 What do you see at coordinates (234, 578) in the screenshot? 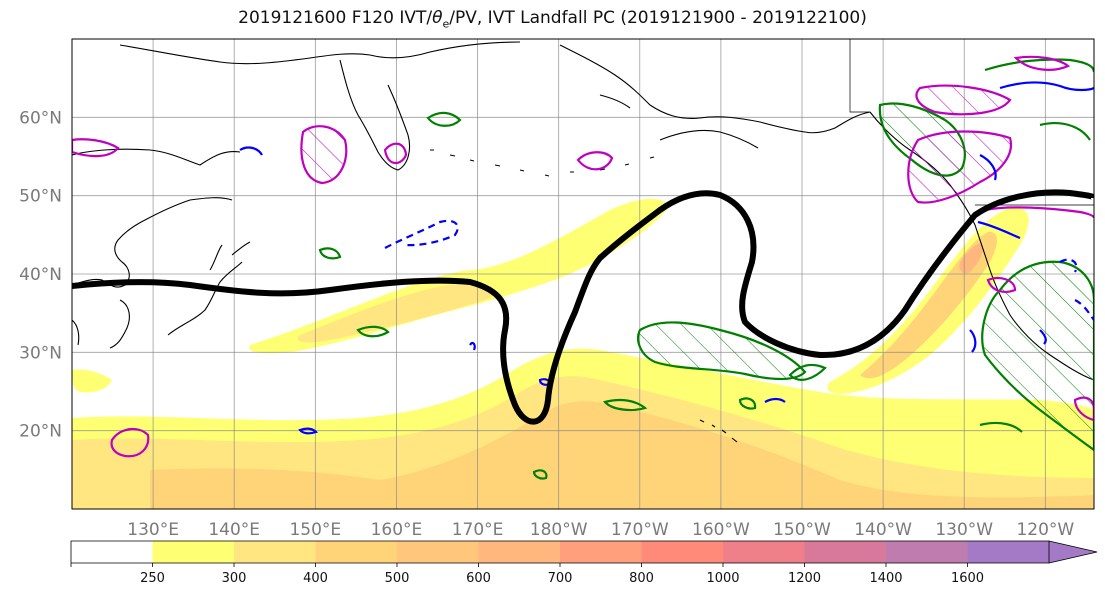
I see `colorbar-tick-label: 300` at bounding box center [234, 578].